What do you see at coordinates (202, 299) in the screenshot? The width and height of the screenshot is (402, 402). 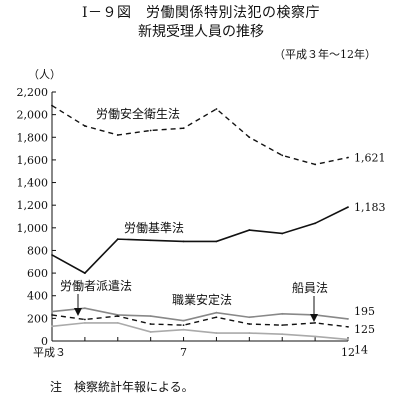 I see `series-name-label: 職業安定法` at bounding box center [202, 299].